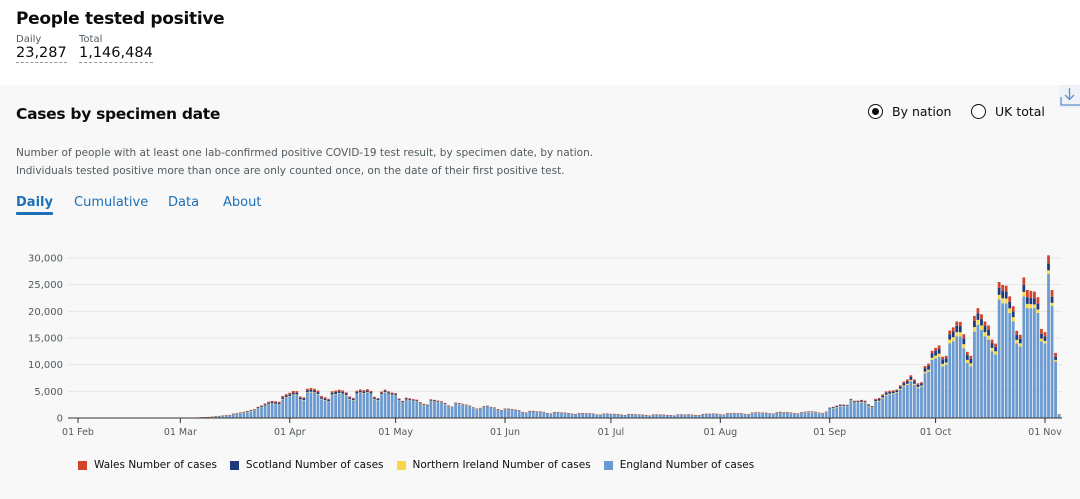  Describe the element at coordinates (242, 202) in the screenshot. I see `tab-about: About` at that location.